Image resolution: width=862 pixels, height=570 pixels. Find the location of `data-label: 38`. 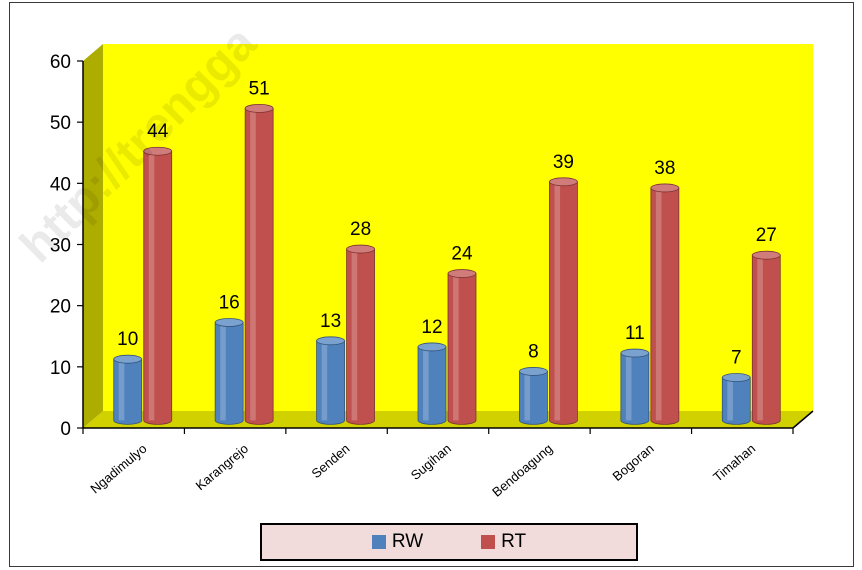

data-label: 38 is located at coordinates (664, 168).